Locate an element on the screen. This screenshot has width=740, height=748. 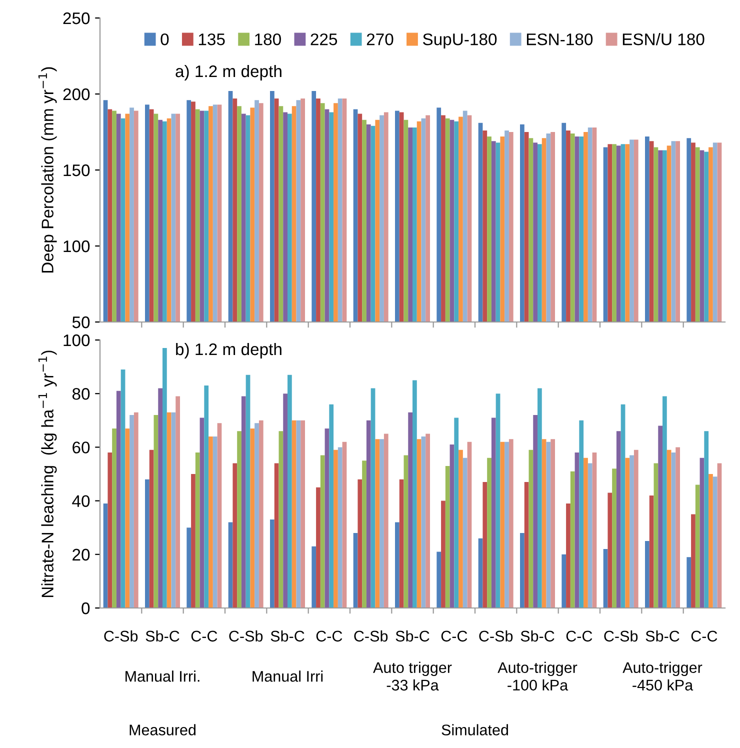
annotation: b) 1.2 m depth is located at coordinates (229, 350).